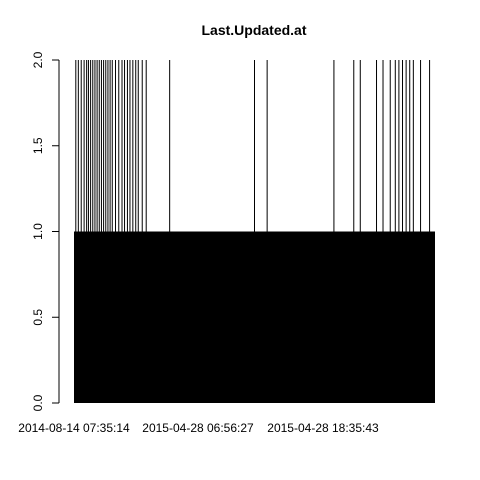 The width and height of the screenshot is (480, 480). What do you see at coordinates (253, 30) in the screenshot?
I see `chart-title: Last.Updated.at` at bounding box center [253, 30].